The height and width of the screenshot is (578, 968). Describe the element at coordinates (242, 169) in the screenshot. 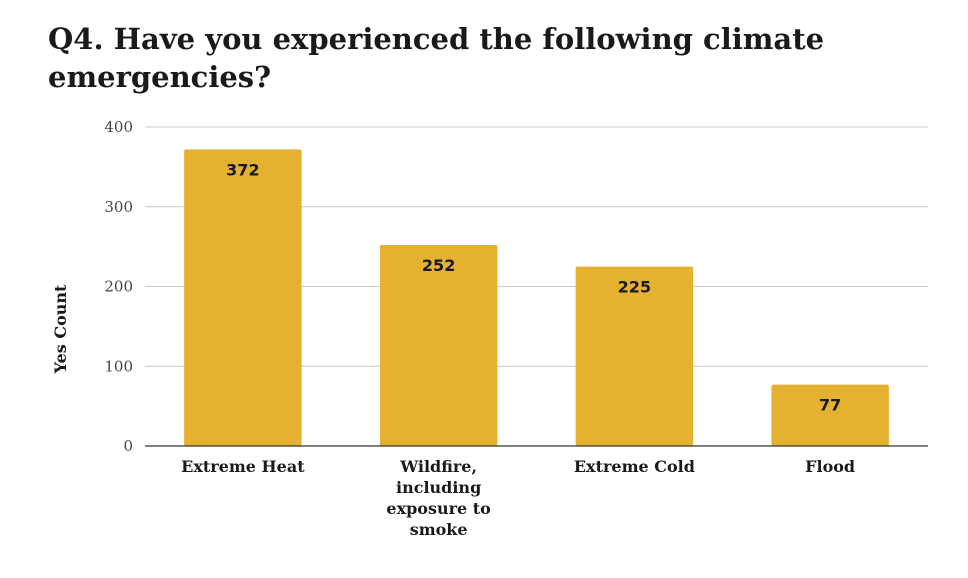

I see `data-label: 372` at that location.